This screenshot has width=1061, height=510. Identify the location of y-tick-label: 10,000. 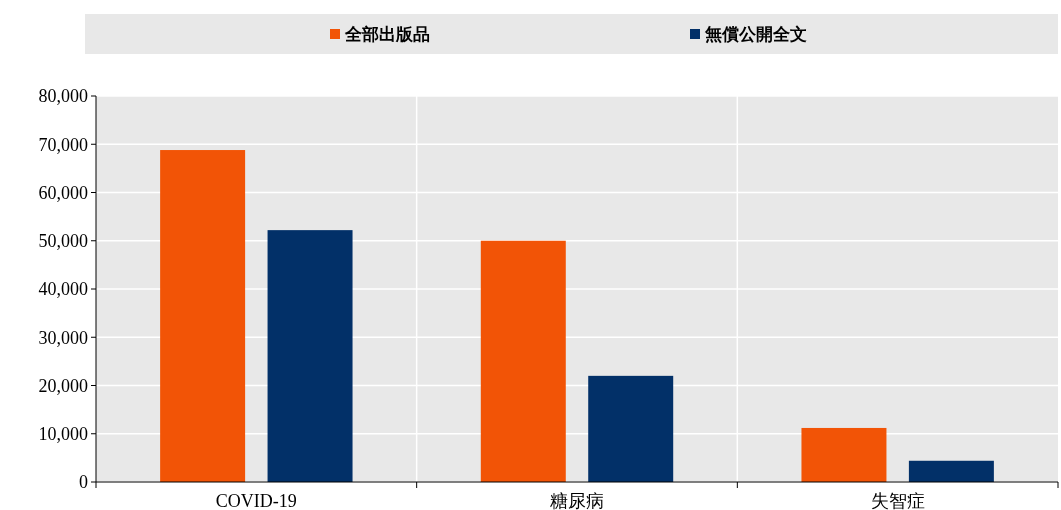
(63, 434).